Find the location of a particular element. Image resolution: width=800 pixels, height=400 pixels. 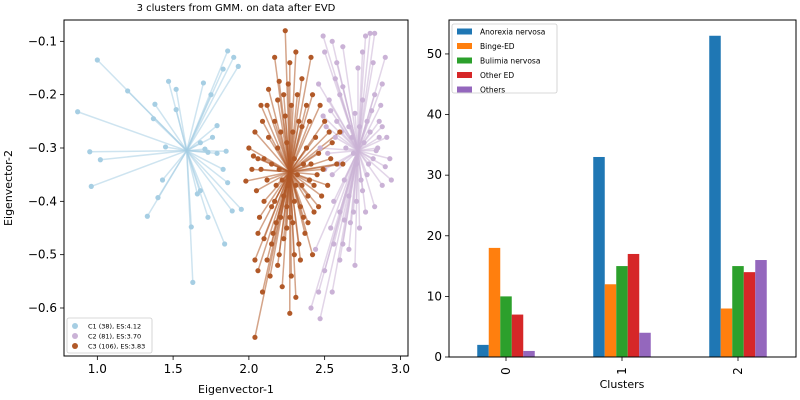

bar-y-tick-label: 30 is located at coordinates (434, 175).